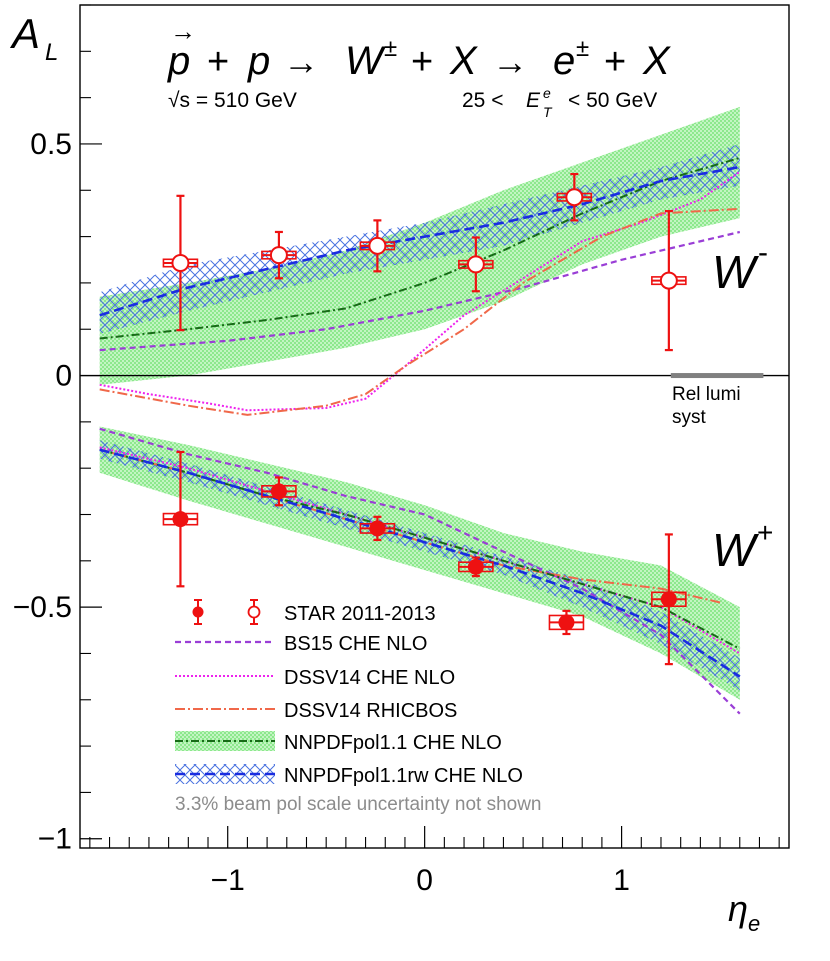 This screenshot has height=961, width=830. Describe the element at coordinates (198, 612) in the screenshot. I see `legend-star-filled-marker` at that location.